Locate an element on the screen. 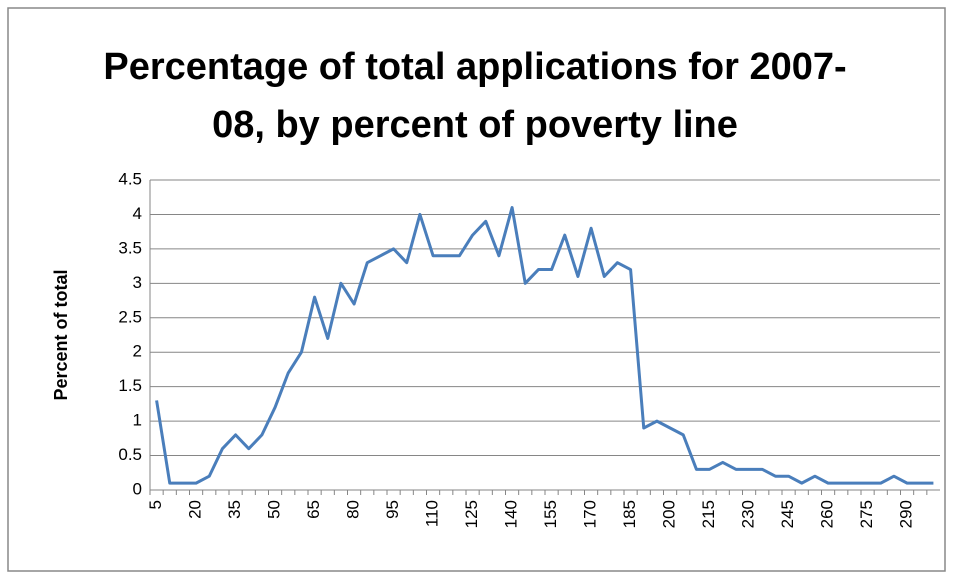 The image size is (953, 579). y-axis-label: Percent of total is located at coordinates (61, 334).